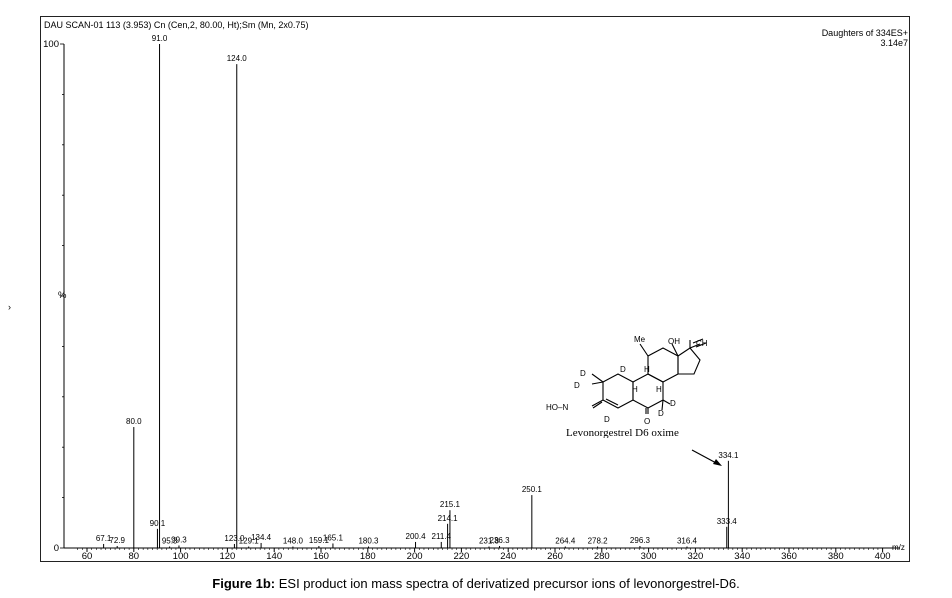  What do you see at coordinates (557, 407) in the screenshot?
I see `oxime-label: HO–N` at bounding box center [557, 407].